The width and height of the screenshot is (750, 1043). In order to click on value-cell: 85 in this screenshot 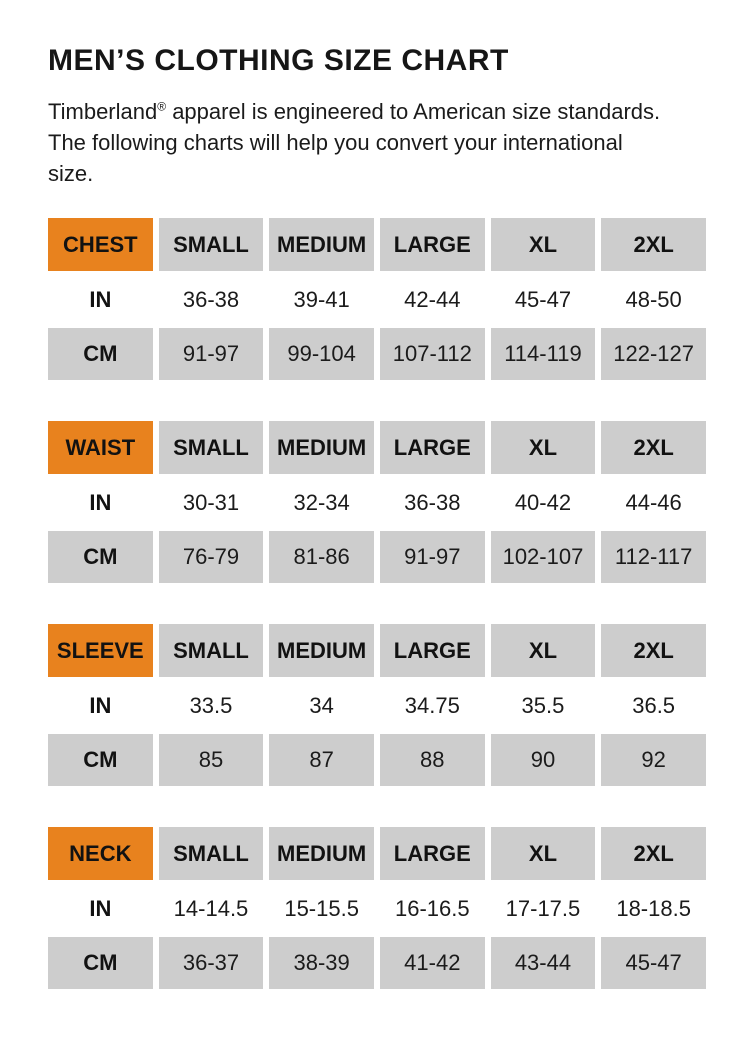, I will do `click(211, 760)`.